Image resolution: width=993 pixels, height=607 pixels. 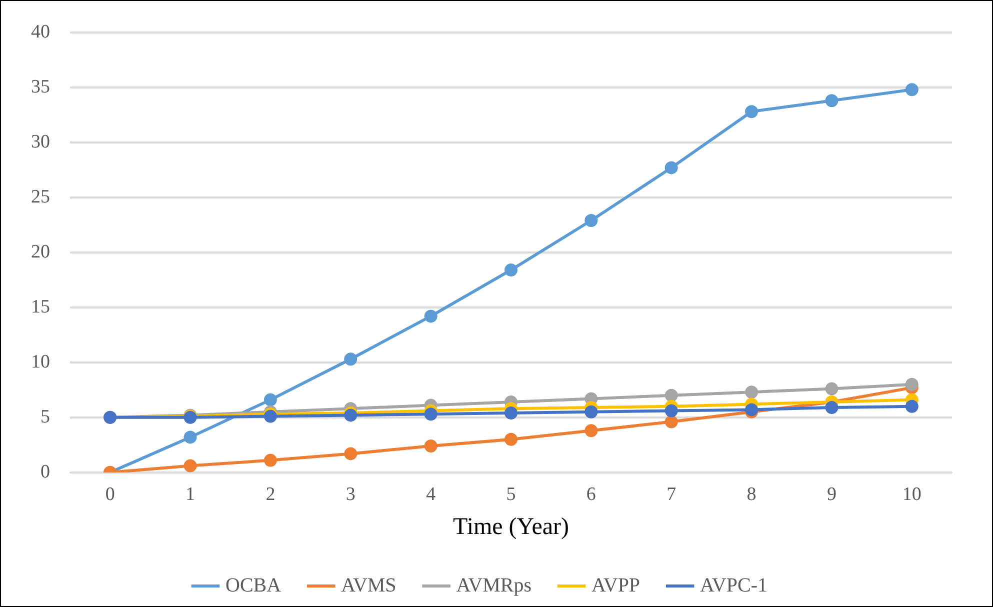 What do you see at coordinates (40, 87) in the screenshot?
I see `y-tick-label: 35` at bounding box center [40, 87].